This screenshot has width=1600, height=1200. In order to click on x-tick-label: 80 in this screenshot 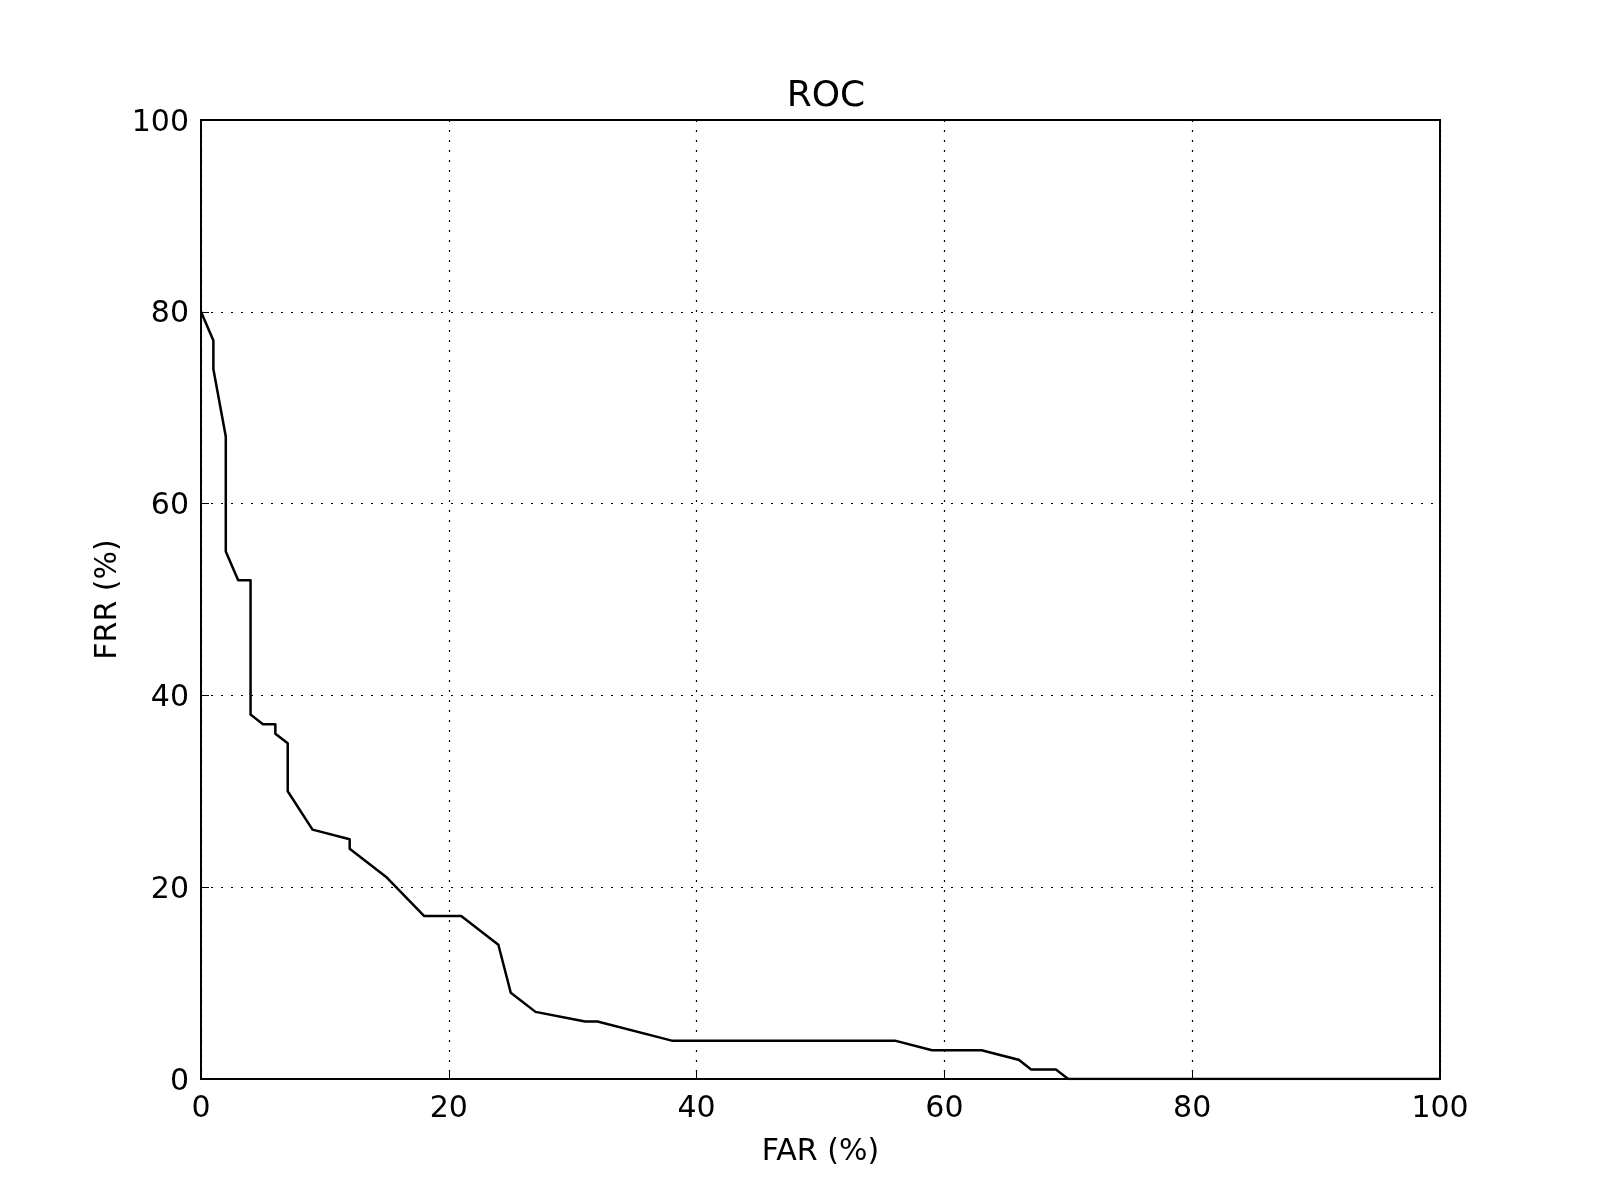, I will do `click(1192, 1106)`.